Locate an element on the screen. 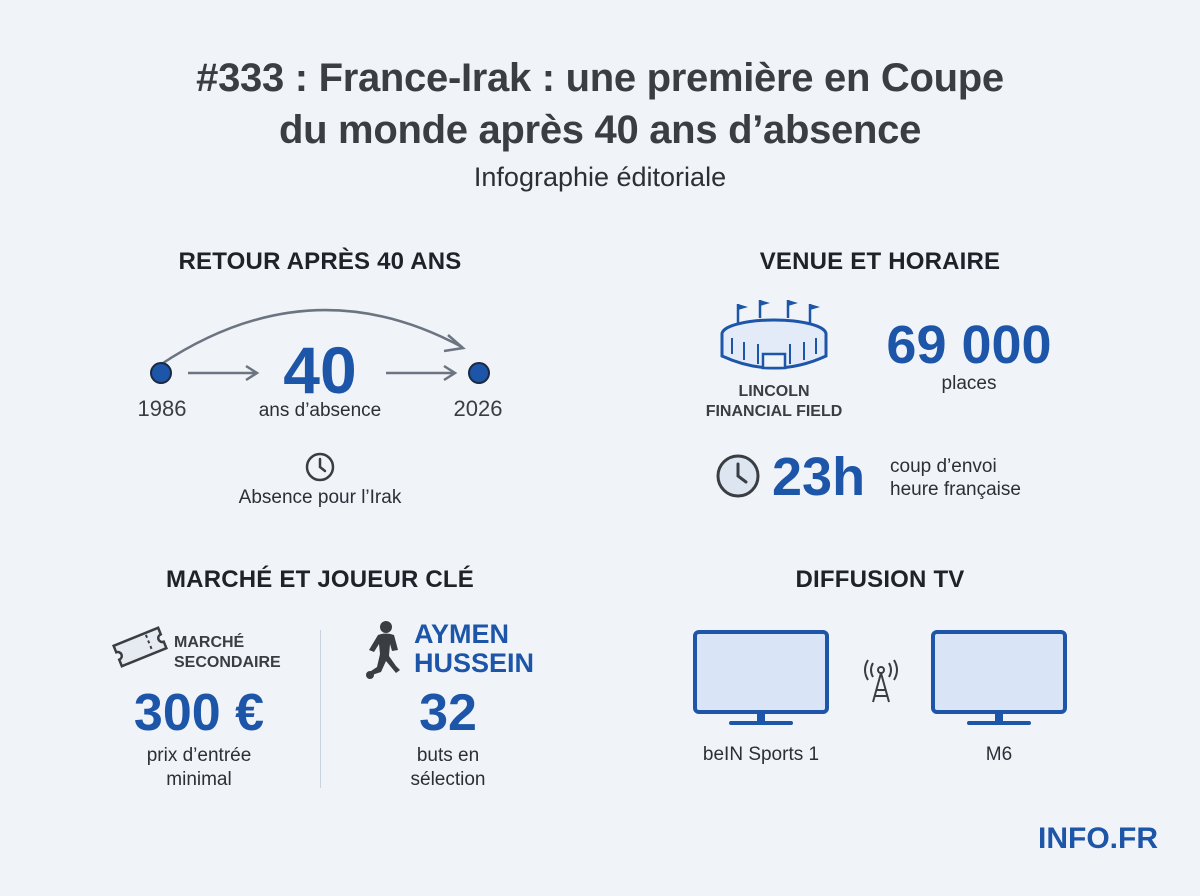 This screenshot has width=1200, height=896. goals-label-line-1: buts en is located at coordinates (448, 755).